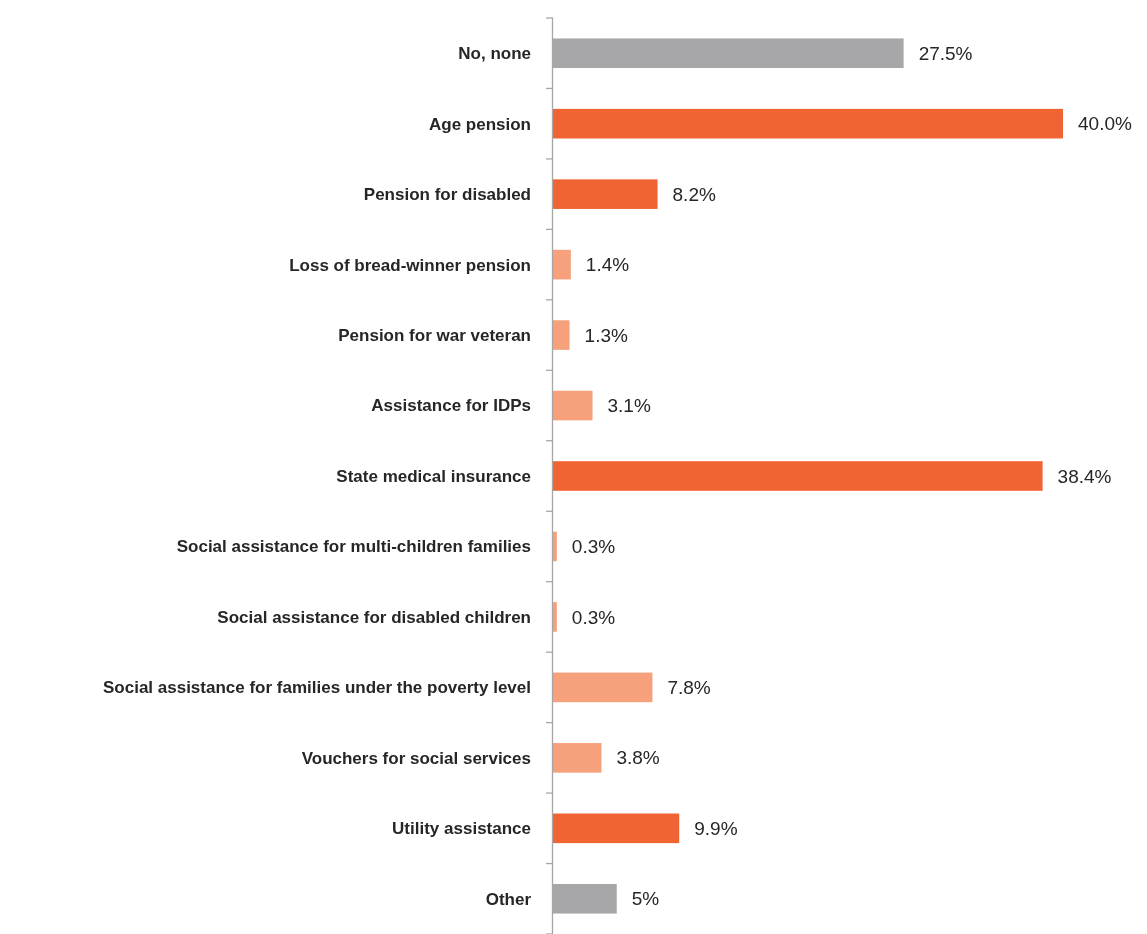 Image resolution: width=1147 pixels, height=934 pixels. Describe the element at coordinates (694, 194) in the screenshot. I see `data-label: 8.2%` at that location.